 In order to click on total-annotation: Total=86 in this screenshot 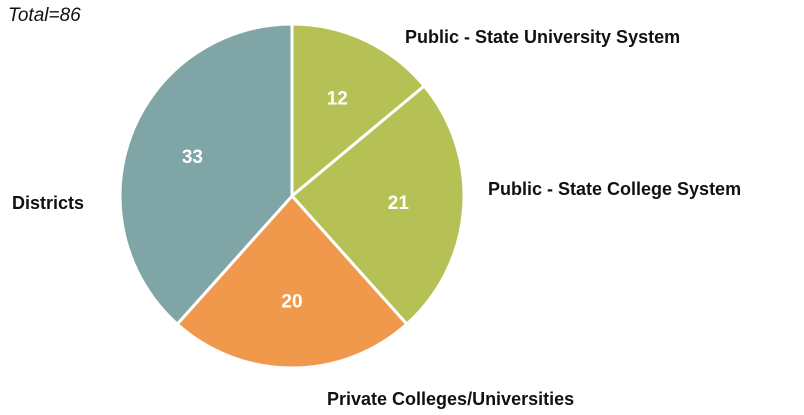, I will do `click(44, 15)`.